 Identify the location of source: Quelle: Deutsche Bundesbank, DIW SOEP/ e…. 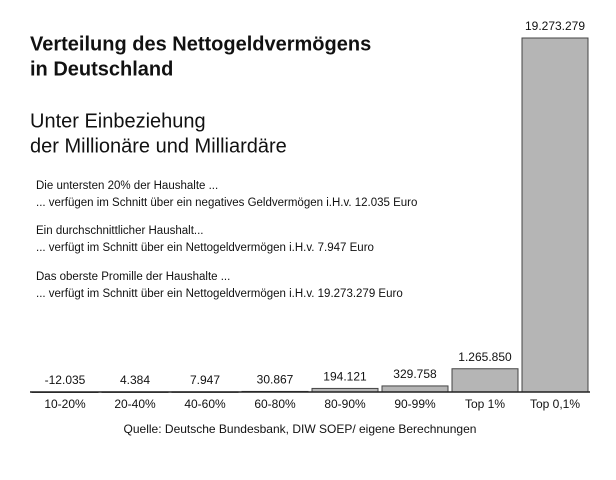
(300, 429).